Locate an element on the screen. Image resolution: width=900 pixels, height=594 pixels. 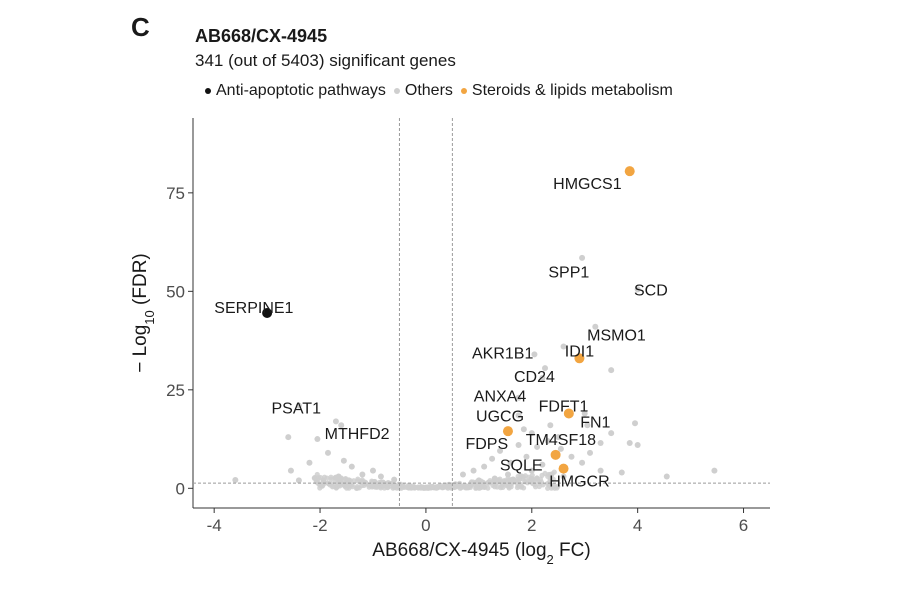
gene-label: ANXA4 is located at coordinates (500, 397).